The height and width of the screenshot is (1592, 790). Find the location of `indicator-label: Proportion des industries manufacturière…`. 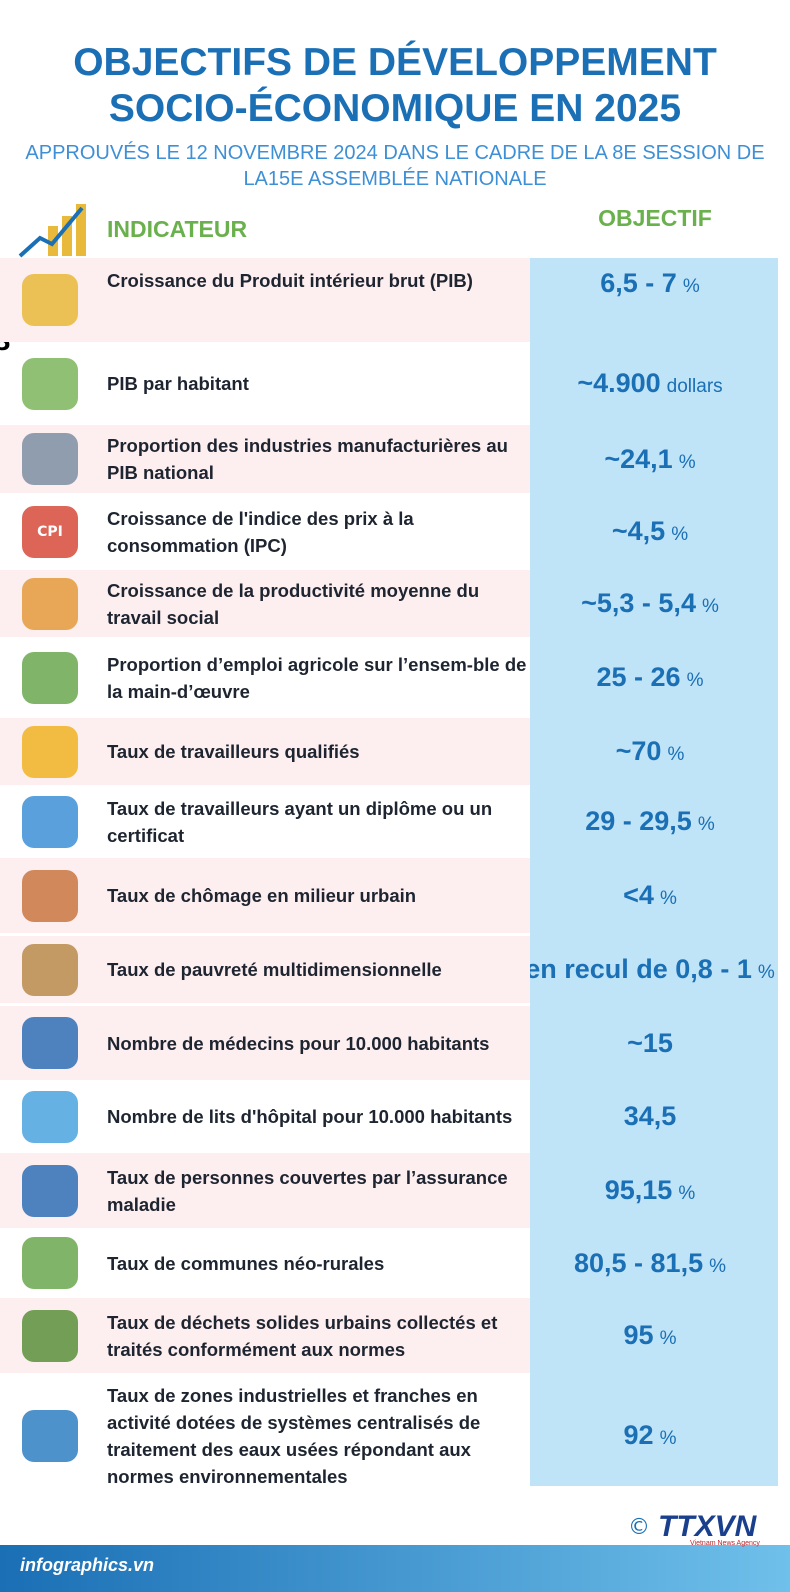

indicator-label: Proportion des industries manufacturière… is located at coordinates (307, 459).